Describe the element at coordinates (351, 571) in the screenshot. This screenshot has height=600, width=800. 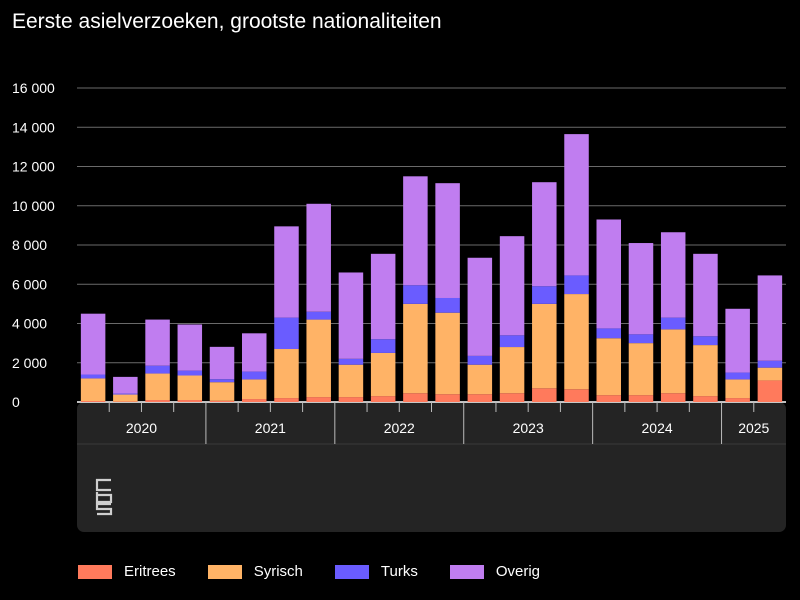
I see `legend-swatch-turks` at that location.